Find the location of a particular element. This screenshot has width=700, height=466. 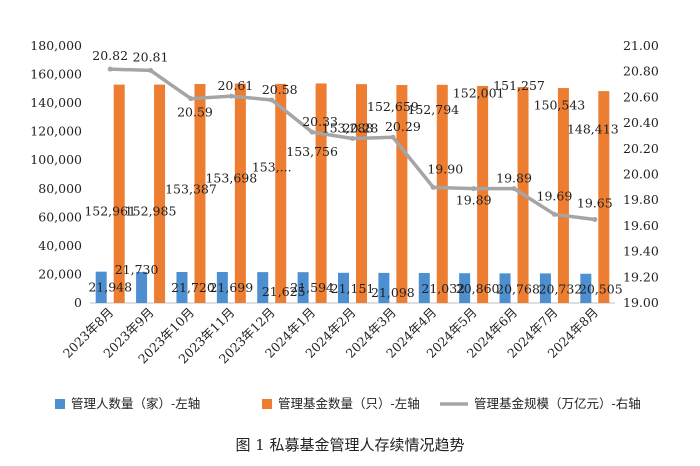

label-managers: 20,860 is located at coordinates (478, 288).